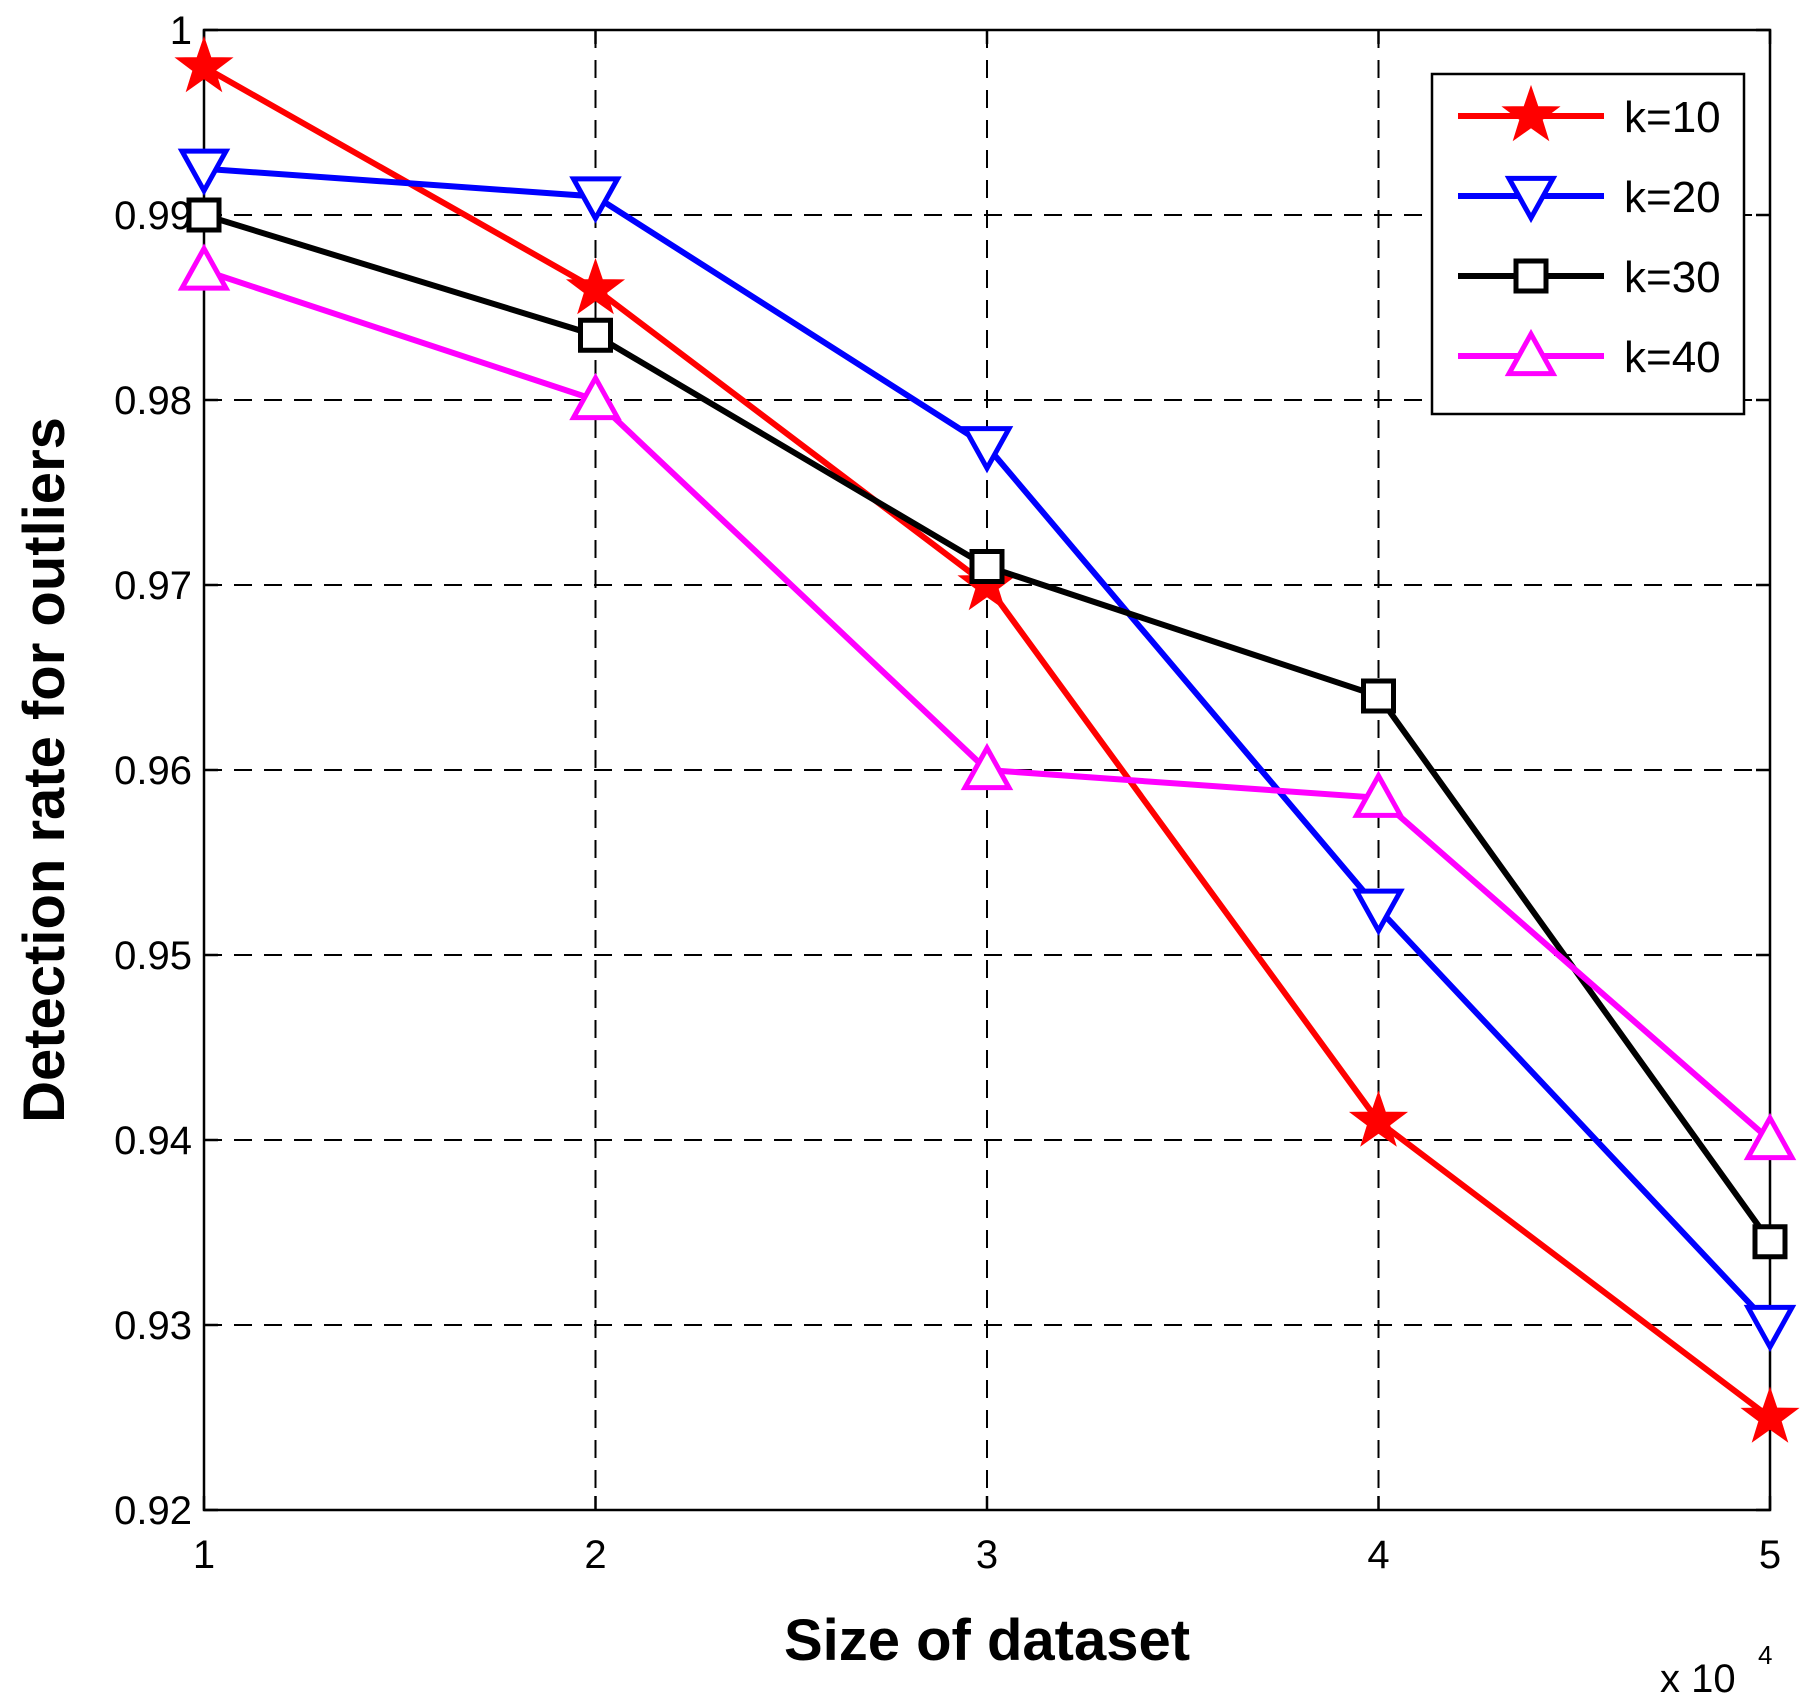  Describe the element at coordinates (181, 31) in the screenshot. I see `y-tick-label: 1` at that location.